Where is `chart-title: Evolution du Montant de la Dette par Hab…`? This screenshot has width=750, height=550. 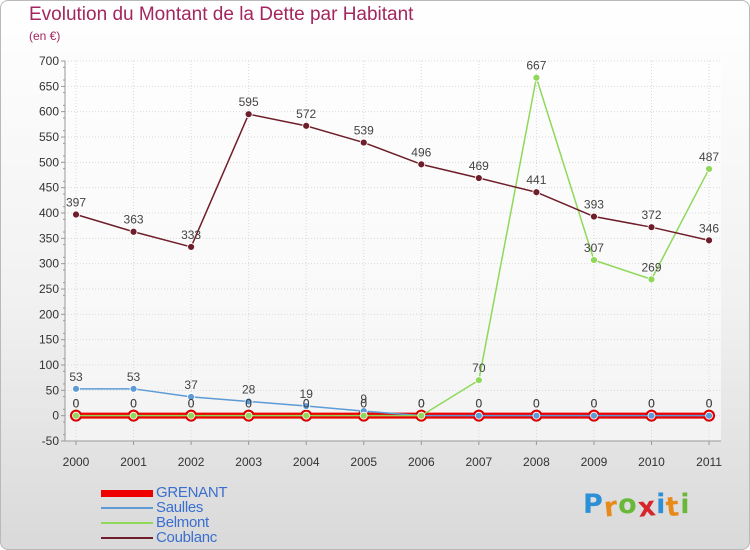
chart-title: Evolution du Montant de la Dette par Hab… is located at coordinates (221, 14).